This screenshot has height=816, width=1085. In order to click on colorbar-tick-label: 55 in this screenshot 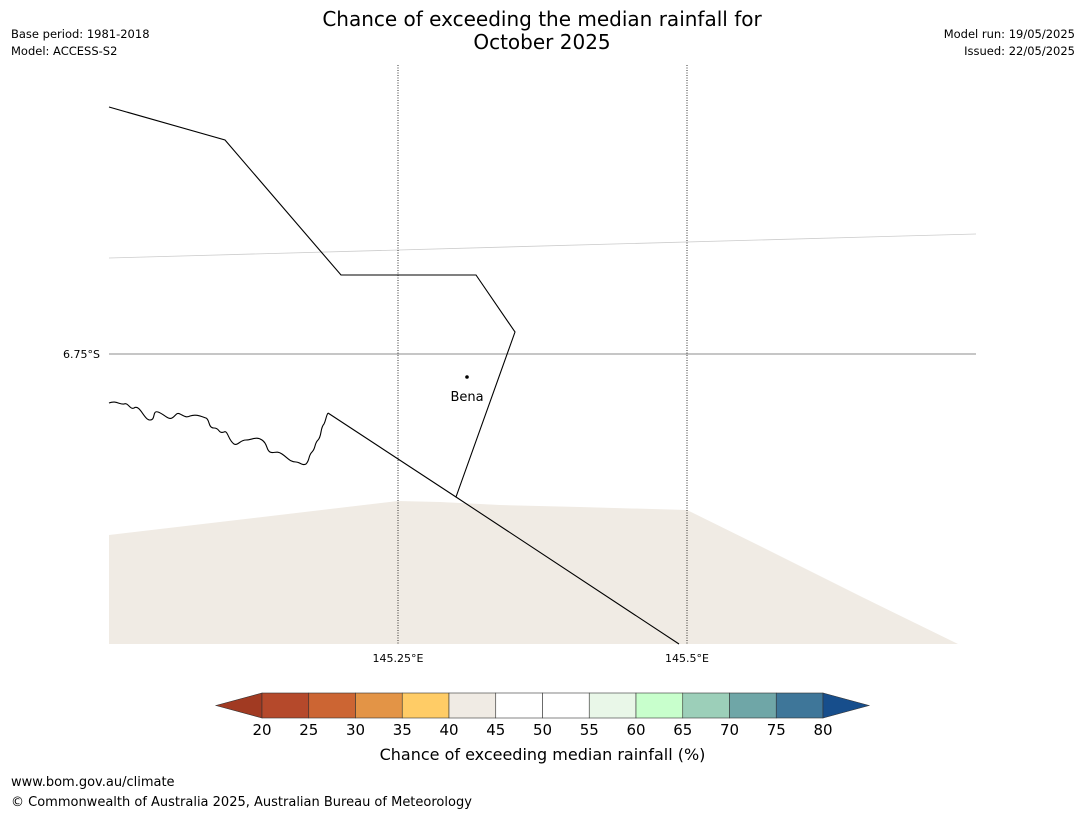, I will do `click(589, 730)`.